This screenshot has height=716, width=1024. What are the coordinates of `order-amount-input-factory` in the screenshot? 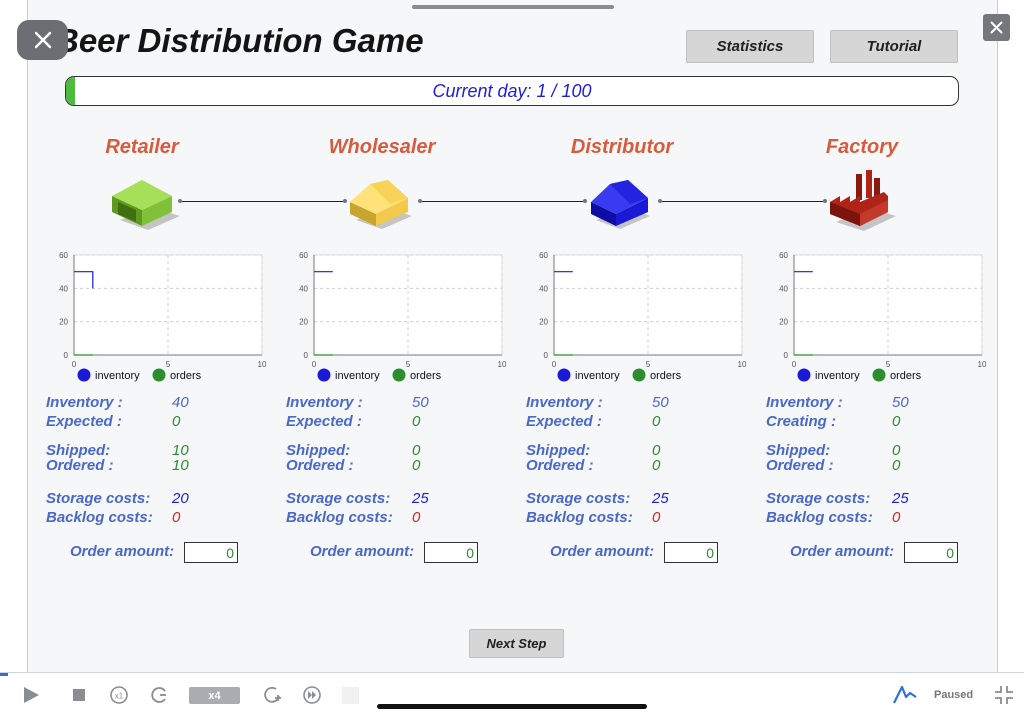 It's located at (931, 552).